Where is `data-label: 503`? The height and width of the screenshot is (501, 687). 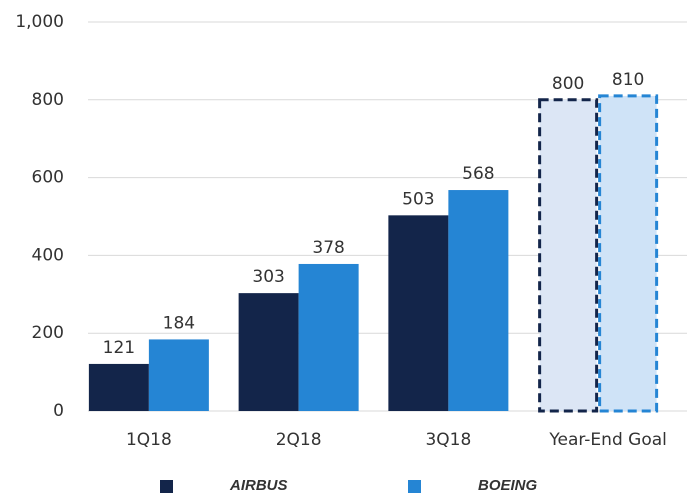 data-label: 503 is located at coordinates (418, 199).